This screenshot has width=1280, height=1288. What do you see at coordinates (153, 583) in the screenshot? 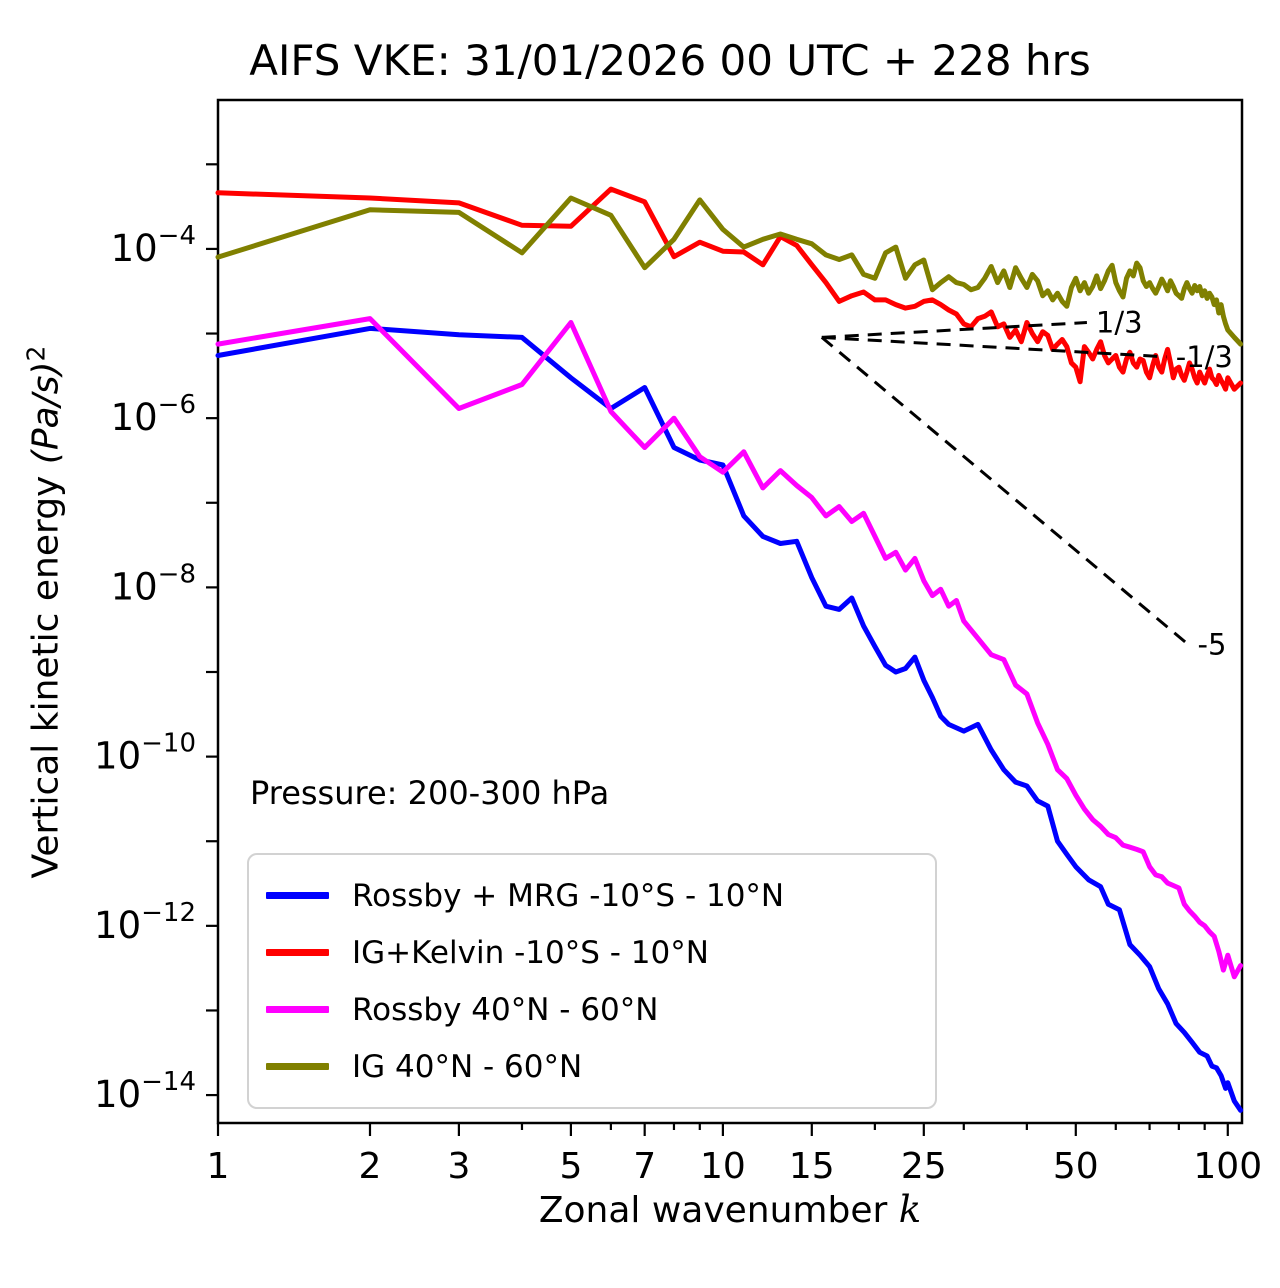
I see `y-tick-label: 10⁻⁸` at bounding box center [153, 583].